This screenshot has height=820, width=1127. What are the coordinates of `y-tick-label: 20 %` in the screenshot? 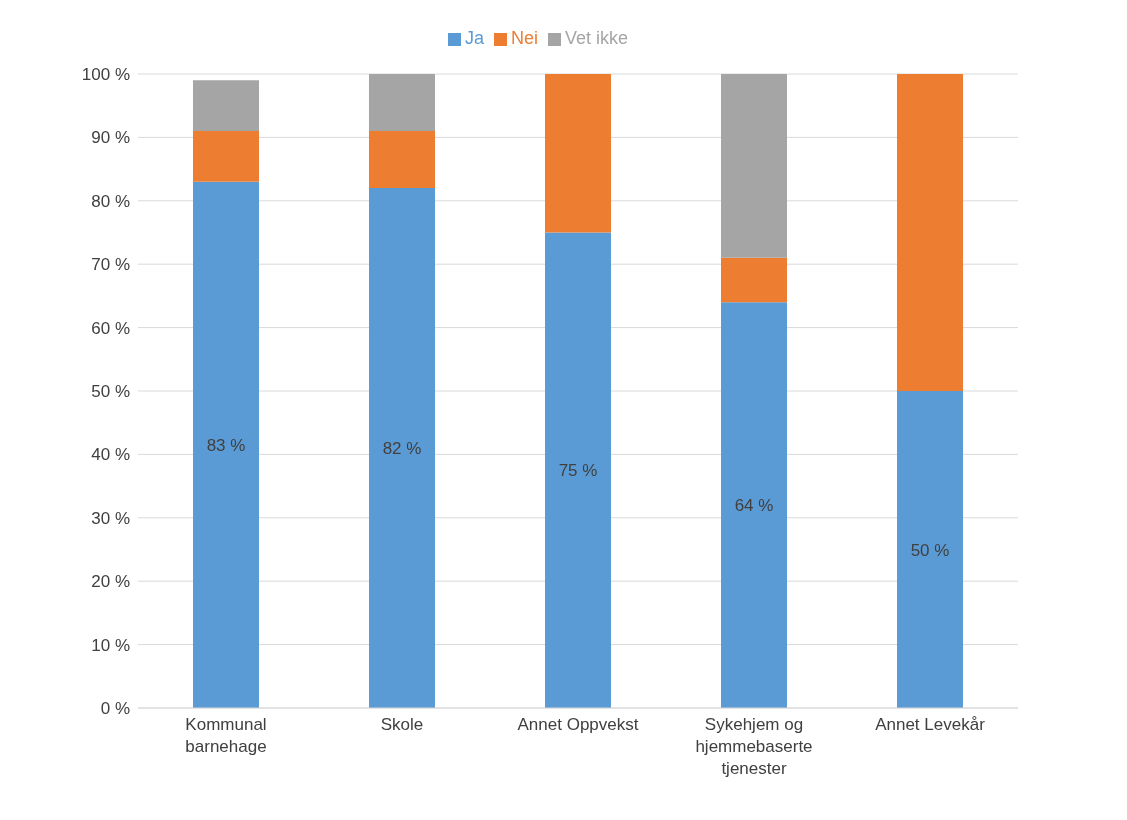 It's located at (110, 582).